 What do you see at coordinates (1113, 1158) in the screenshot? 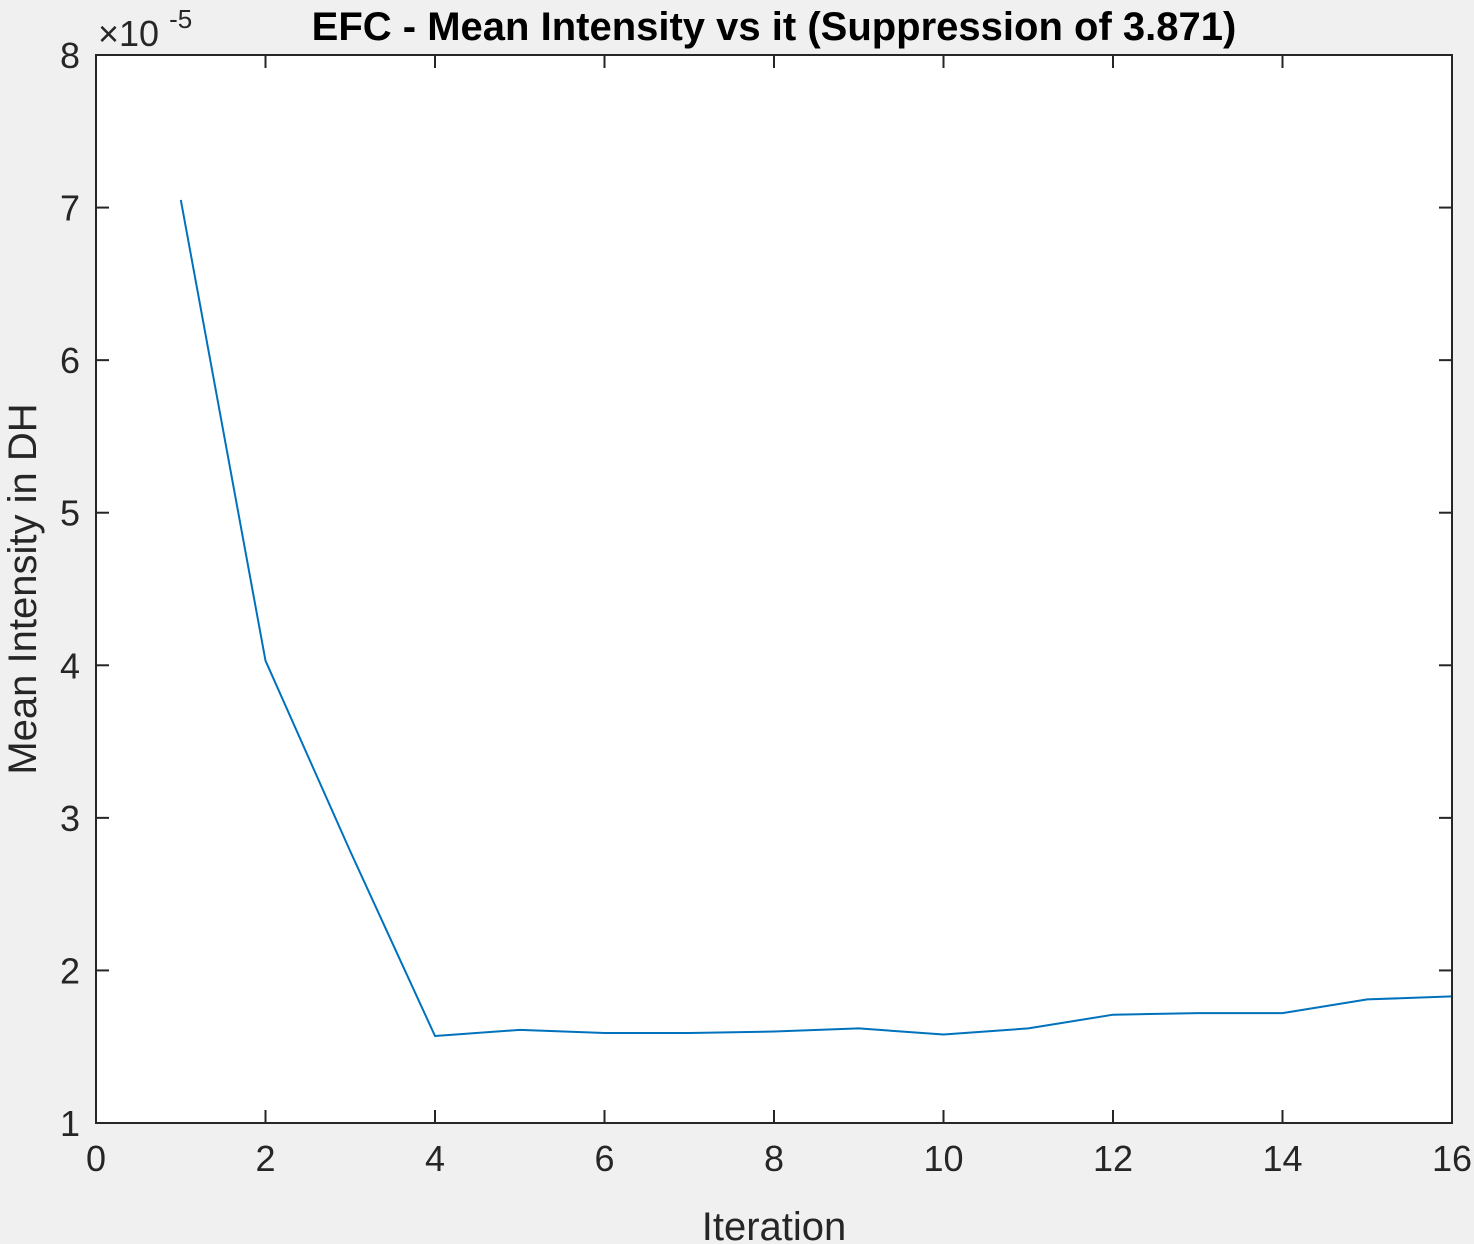
I see `x-tick-label: 12` at bounding box center [1113, 1158].